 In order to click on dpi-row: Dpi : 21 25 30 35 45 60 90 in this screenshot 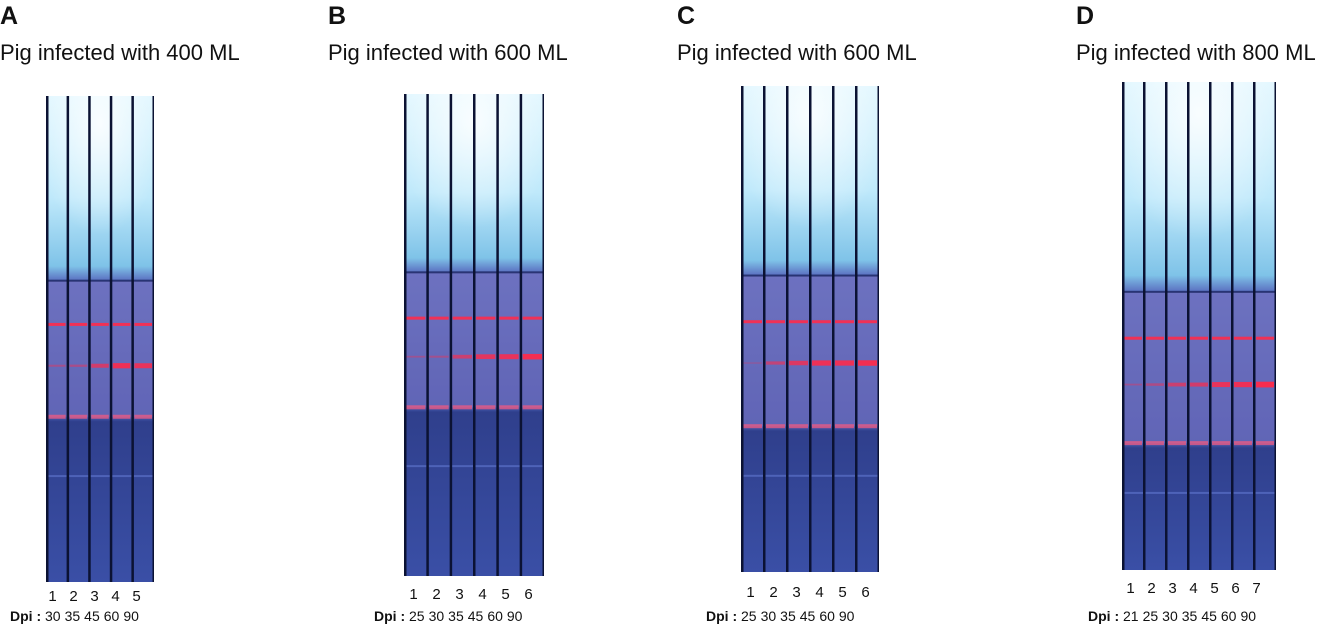, I will do `click(1174, 616)`.